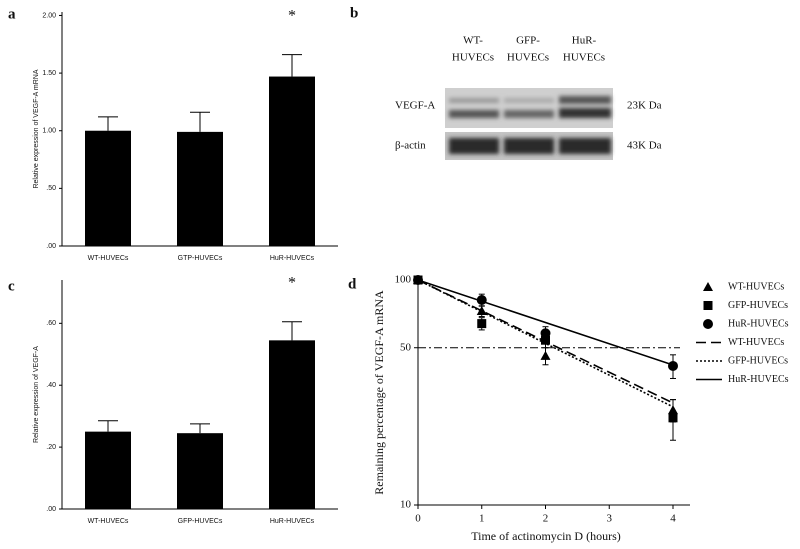  Describe the element at coordinates (473, 41) in the screenshot. I see `blot-column: WT-` at that location.